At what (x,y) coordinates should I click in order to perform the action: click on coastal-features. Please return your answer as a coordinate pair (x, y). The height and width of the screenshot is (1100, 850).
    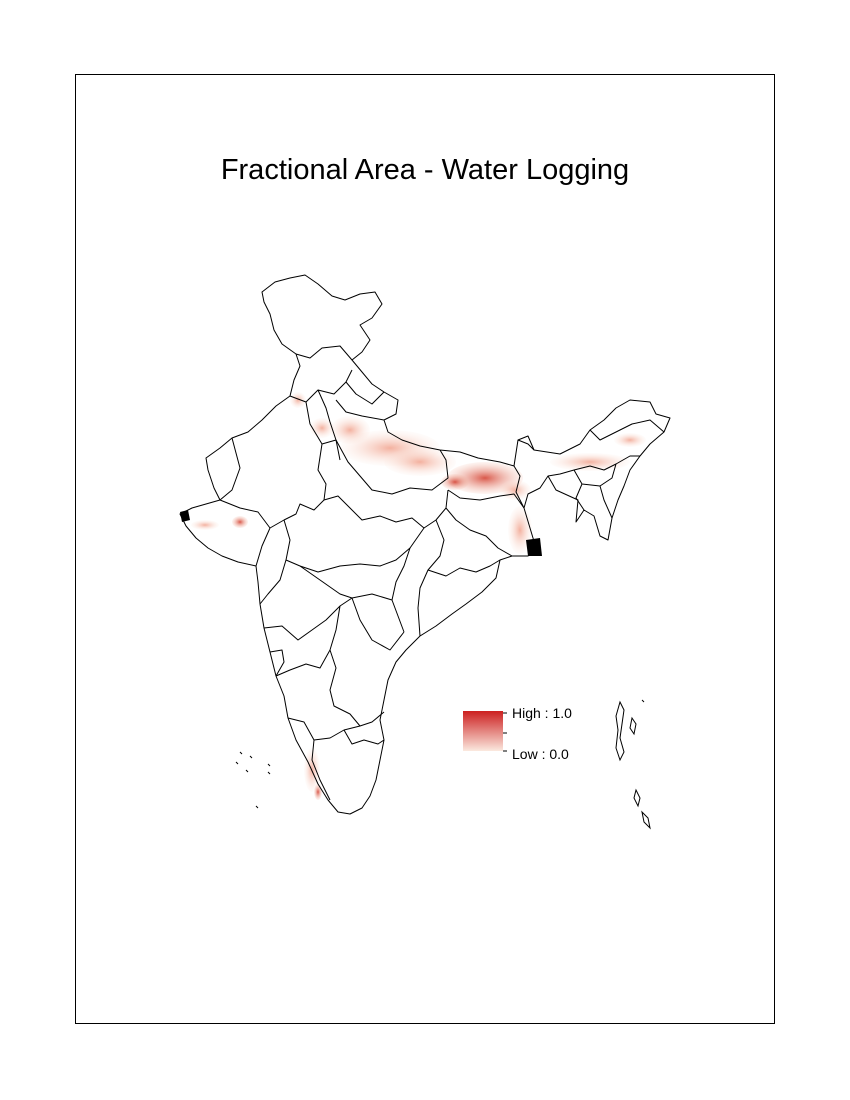
    Looking at the image, I should click on (361, 533).